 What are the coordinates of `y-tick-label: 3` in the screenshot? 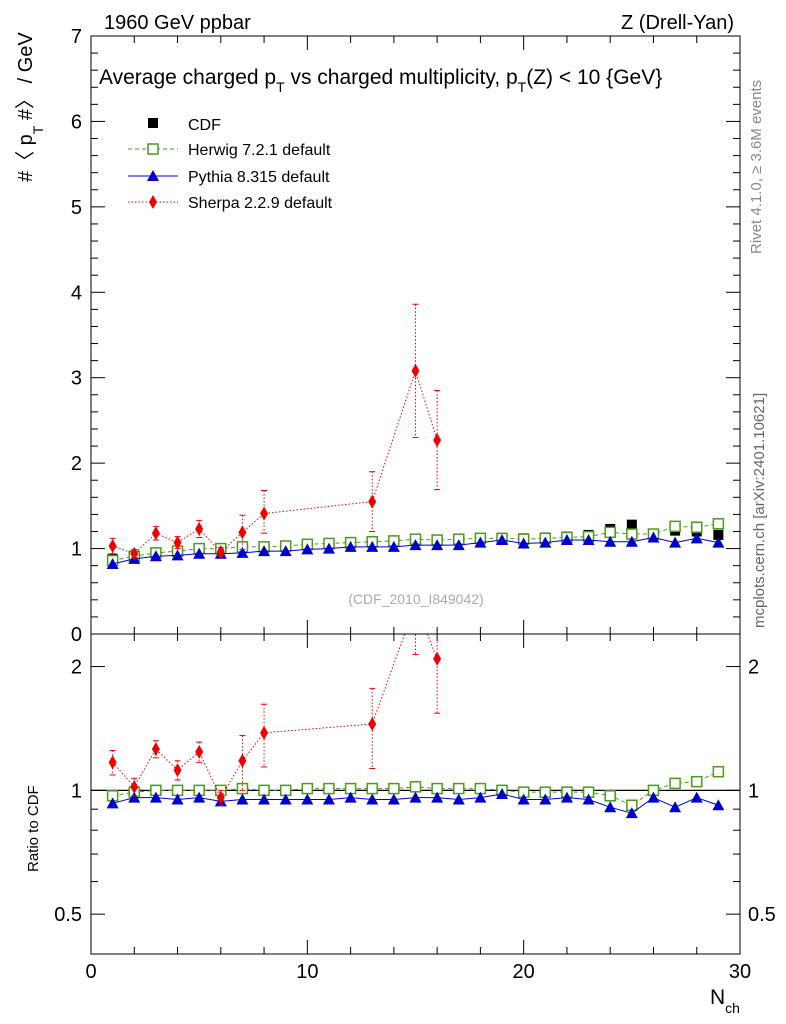 It's located at (76, 379).